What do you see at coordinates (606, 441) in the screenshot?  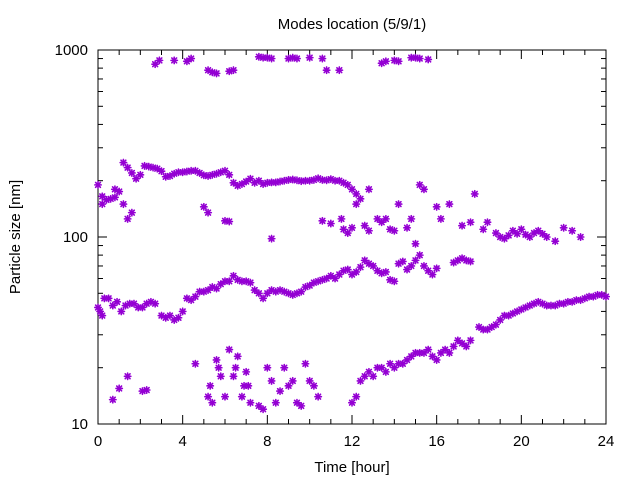 I see `x-tick-label: 24` at bounding box center [606, 441].